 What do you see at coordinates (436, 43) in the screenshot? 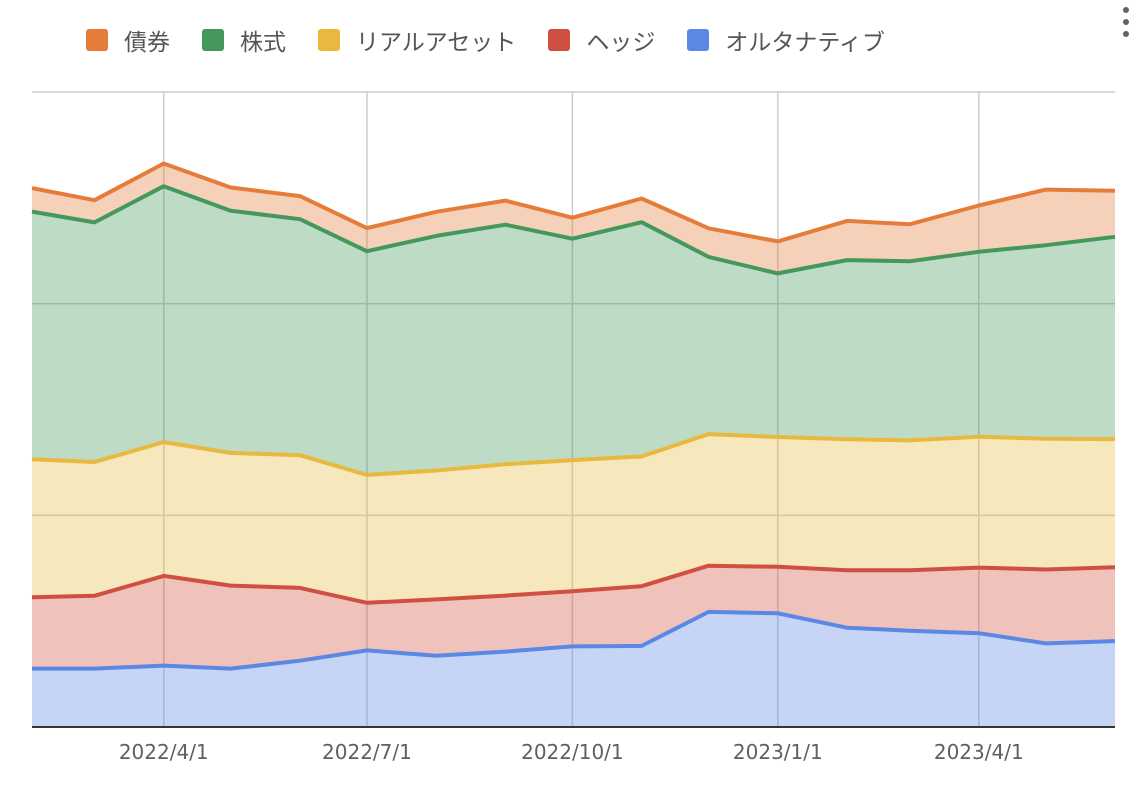
I see `legend-label-real-assets: リアルアセット` at bounding box center [436, 43].